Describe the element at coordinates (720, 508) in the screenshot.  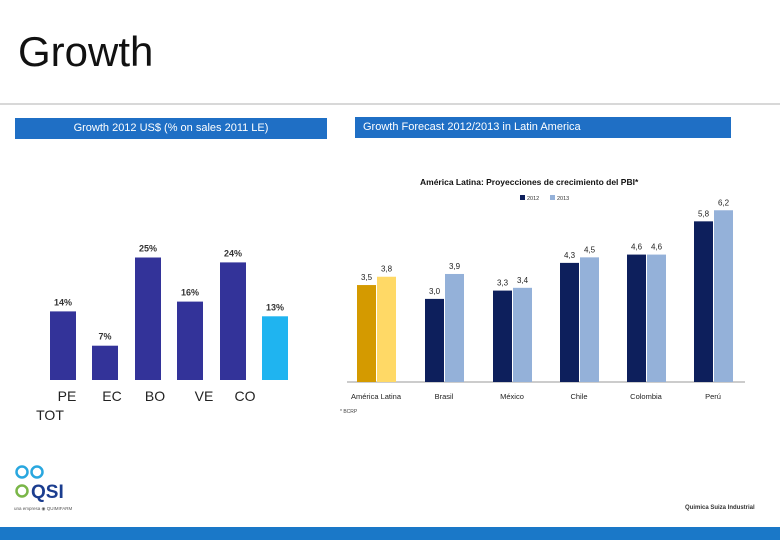
I see `company-name: Quimica Suiza Industrial` at that location.